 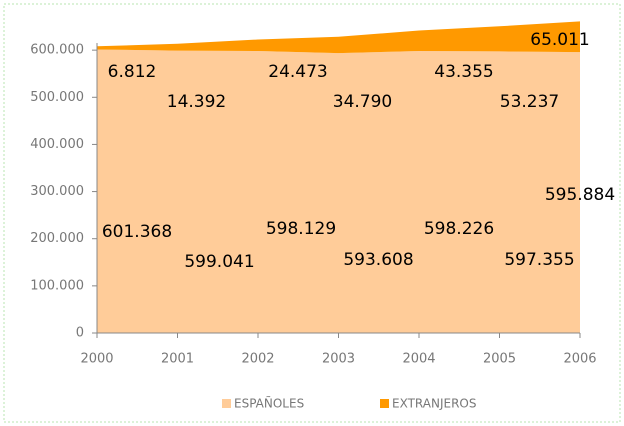 What do you see at coordinates (418, 359) in the screenshot?
I see `x-tick-label: 2004` at bounding box center [418, 359].